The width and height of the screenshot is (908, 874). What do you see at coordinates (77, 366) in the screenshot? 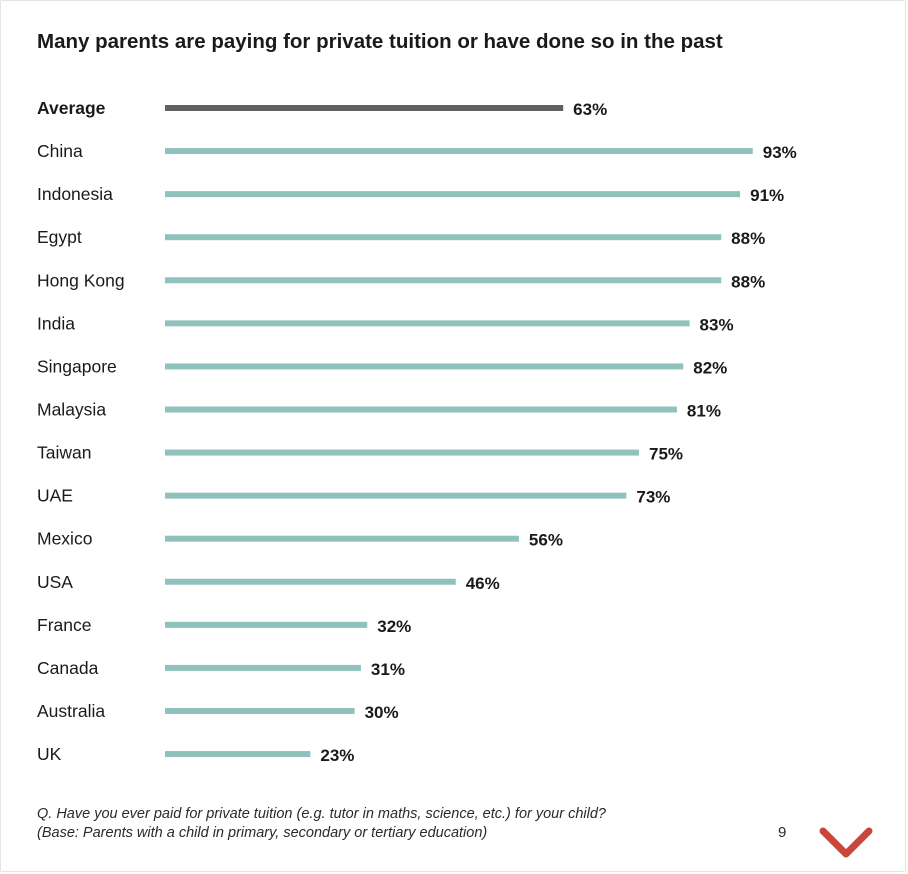
I see `category-label-singapore: Singapore` at bounding box center [77, 366].